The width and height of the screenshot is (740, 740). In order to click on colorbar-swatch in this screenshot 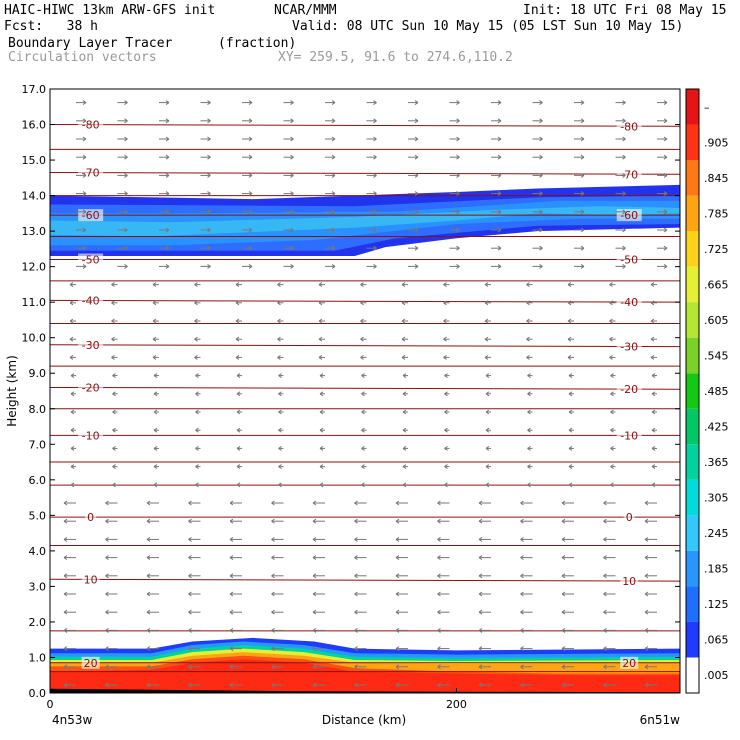, I will do `click(692, 675)`.